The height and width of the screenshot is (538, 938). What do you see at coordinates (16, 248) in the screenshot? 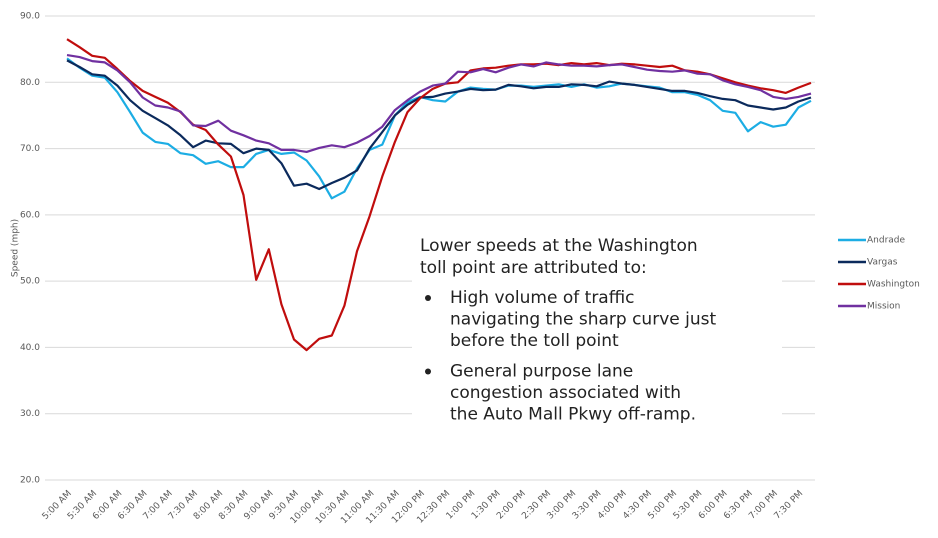
I see `y-axis-label: Speed (mph)` at bounding box center [16, 248].